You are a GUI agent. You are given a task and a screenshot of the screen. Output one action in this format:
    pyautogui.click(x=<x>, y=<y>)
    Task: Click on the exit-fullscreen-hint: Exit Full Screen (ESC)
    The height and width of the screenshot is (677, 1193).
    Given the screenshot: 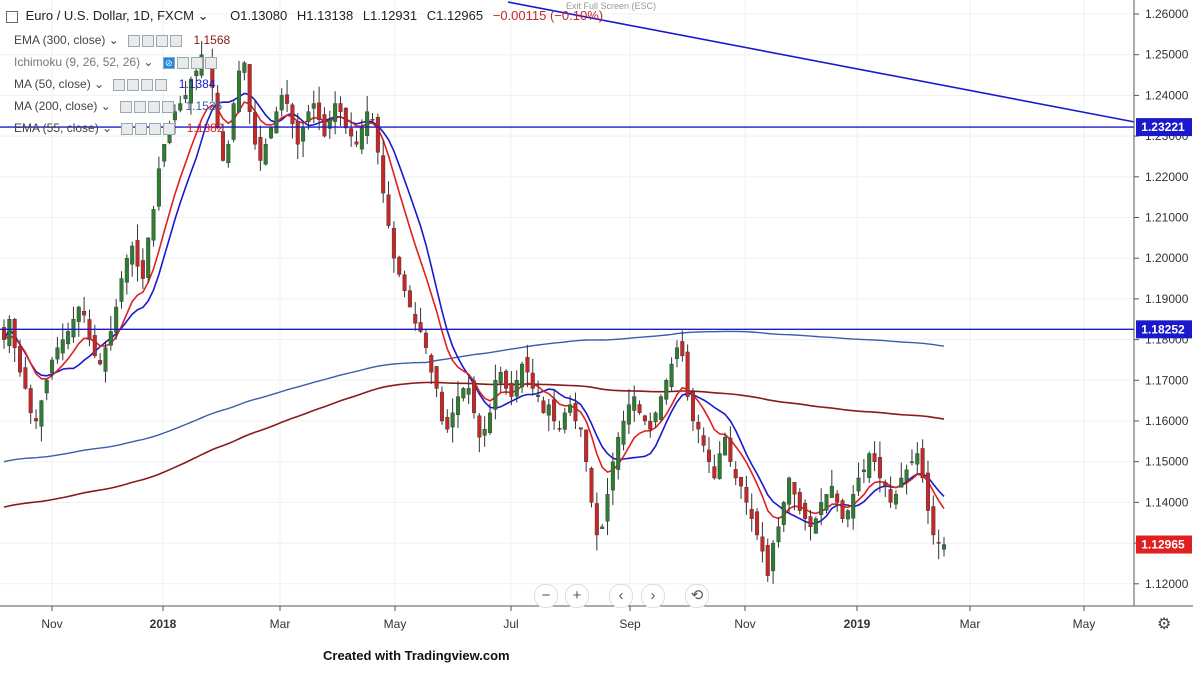 What is the action you would take?
    pyautogui.click(x=611, y=6)
    